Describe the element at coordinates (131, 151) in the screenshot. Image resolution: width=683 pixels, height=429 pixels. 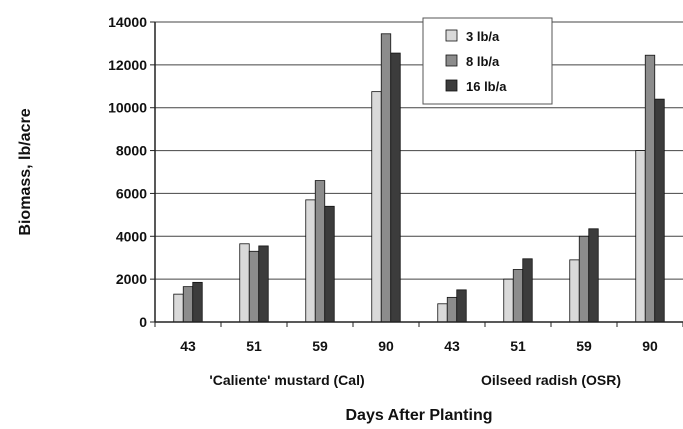
I see `y-tick-label: 8000` at that location.